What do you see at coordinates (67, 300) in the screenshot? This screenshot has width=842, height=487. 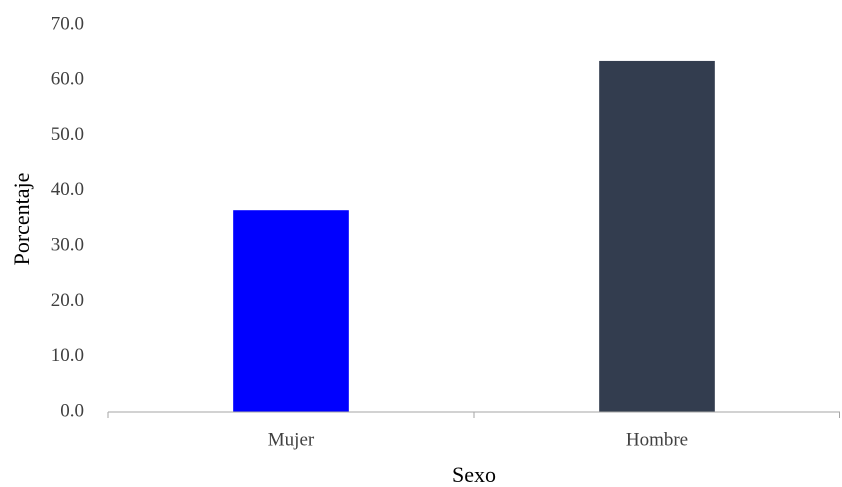 I see `y-tick-label: 20.0` at bounding box center [67, 300].